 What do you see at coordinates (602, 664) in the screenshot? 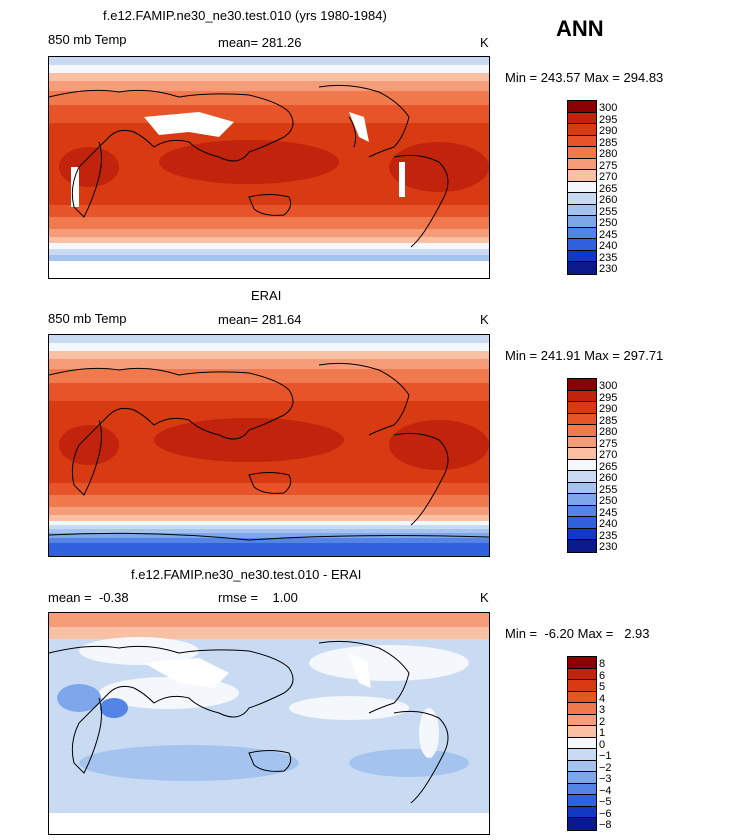
I see `colorbar-tick-label: 8` at bounding box center [602, 664].